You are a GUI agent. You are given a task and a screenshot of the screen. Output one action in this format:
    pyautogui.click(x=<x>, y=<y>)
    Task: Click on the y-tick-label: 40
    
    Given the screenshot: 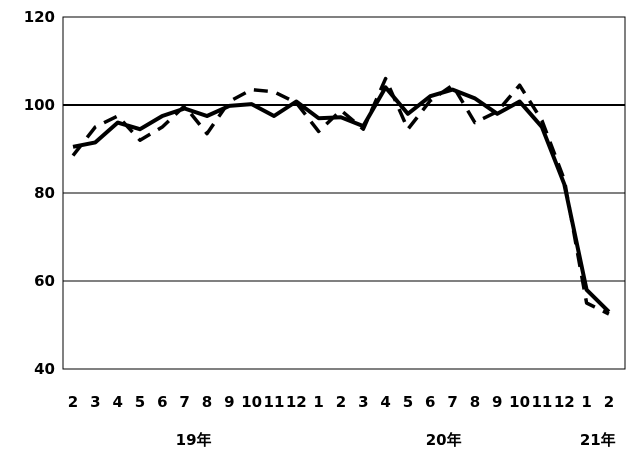 What is the action you would take?
    pyautogui.click(x=44, y=369)
    